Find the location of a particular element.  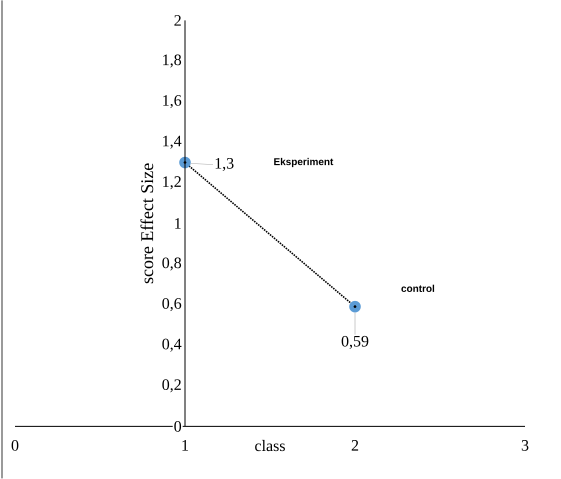

y-tick-label: 1,4 is located at coordinates (172, 142).